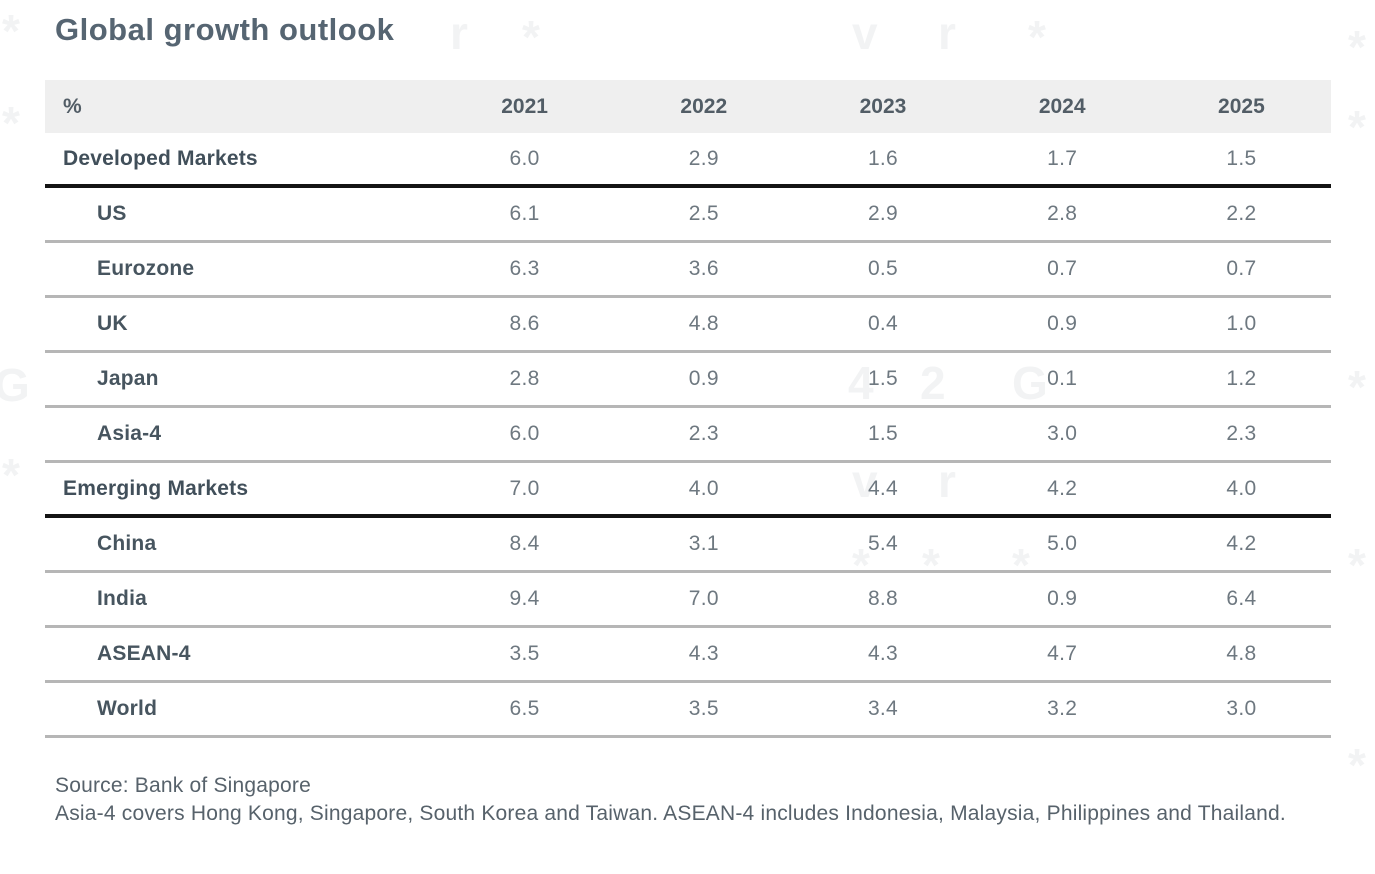 The height and width of the screenshot is (874, 1375). I want to click on cell-value: 2.2, so click(1241, 213).